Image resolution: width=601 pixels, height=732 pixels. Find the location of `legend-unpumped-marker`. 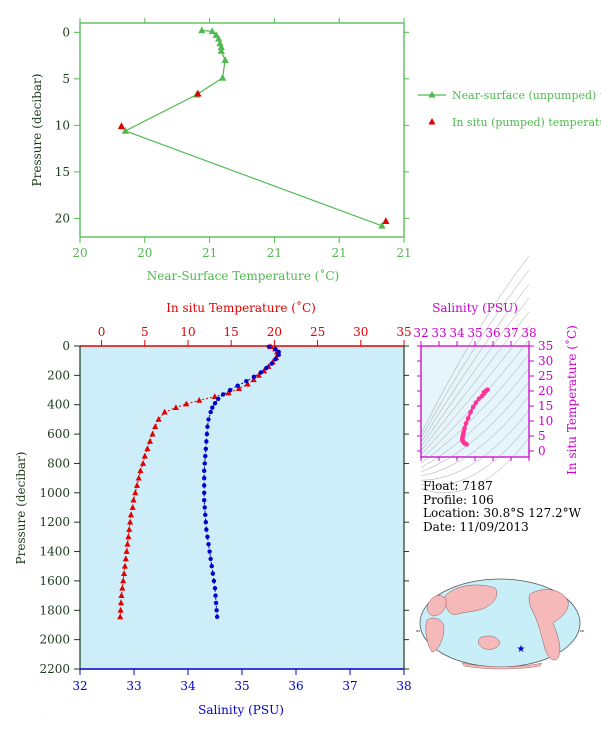

legend-unpumped-marker is located at coordinates (432, 94).